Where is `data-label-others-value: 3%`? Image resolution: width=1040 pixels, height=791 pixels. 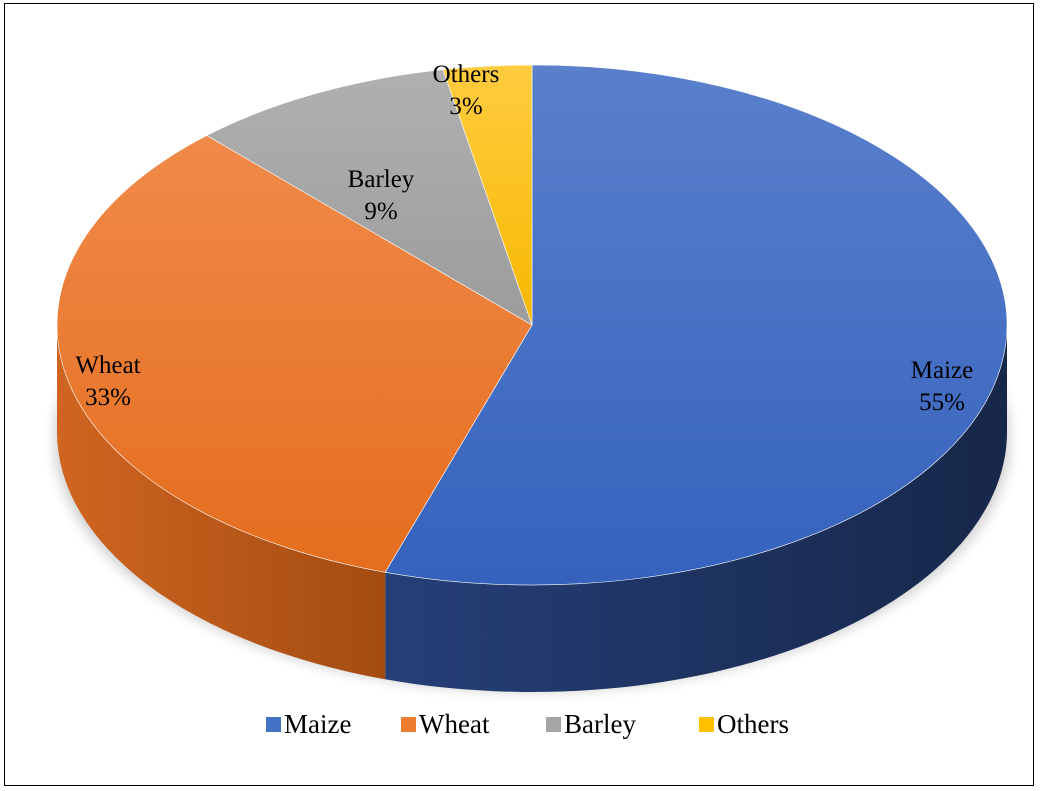 data-label-others-value: 3% is located at coordinates (465, 106).